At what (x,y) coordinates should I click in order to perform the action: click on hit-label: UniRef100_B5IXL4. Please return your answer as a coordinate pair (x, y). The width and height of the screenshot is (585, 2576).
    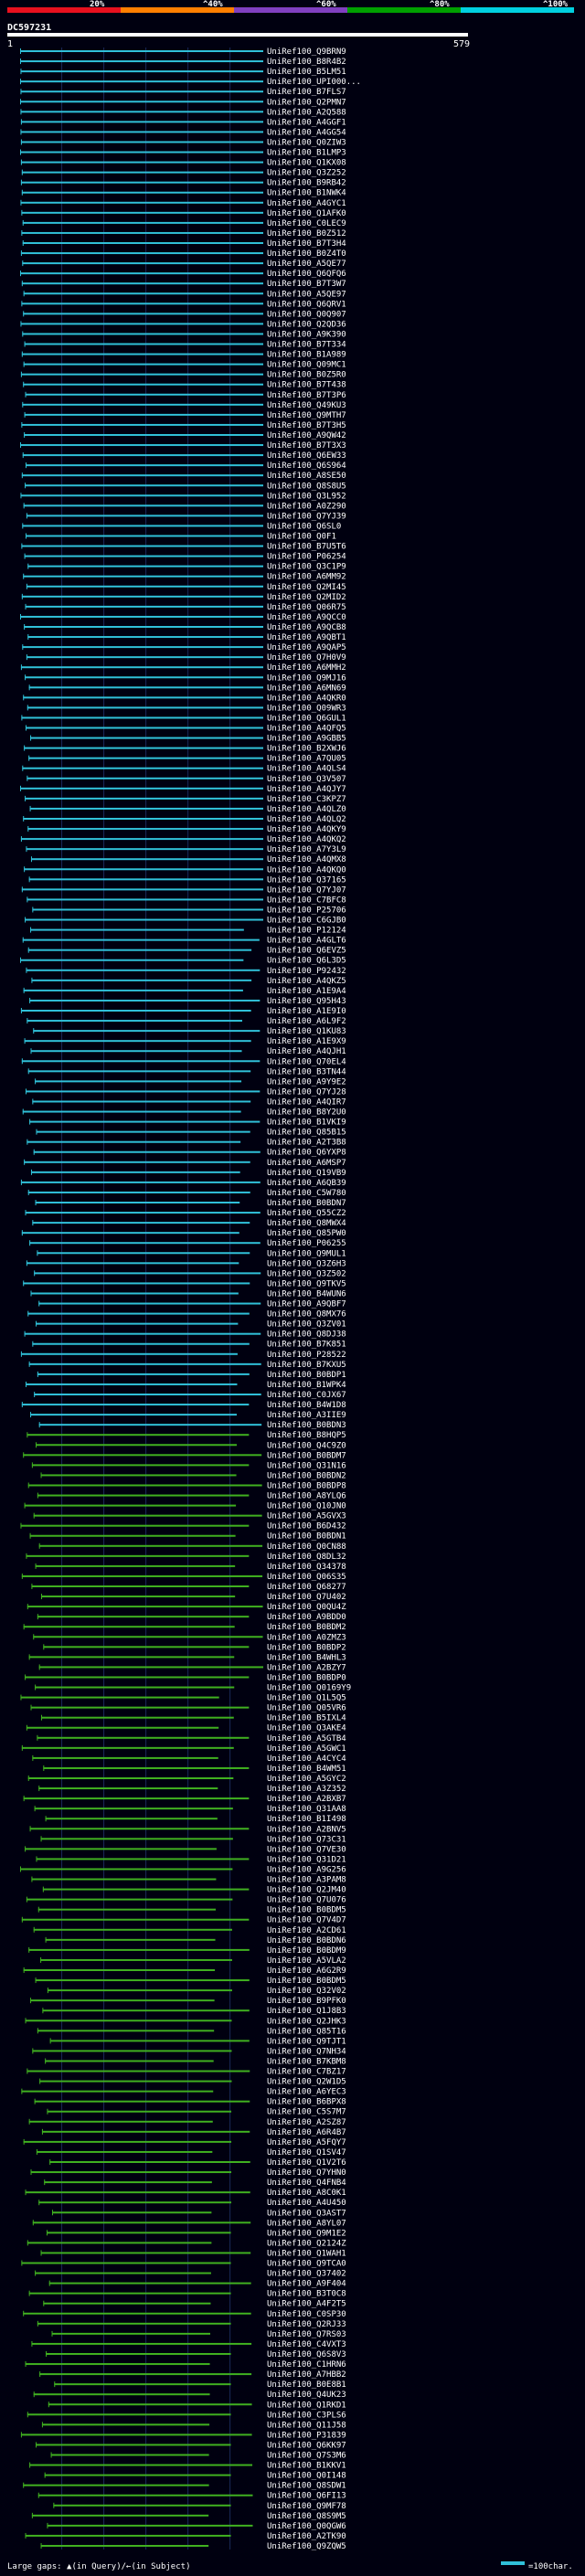
    Looking at the image, I should click on (307, 1718).